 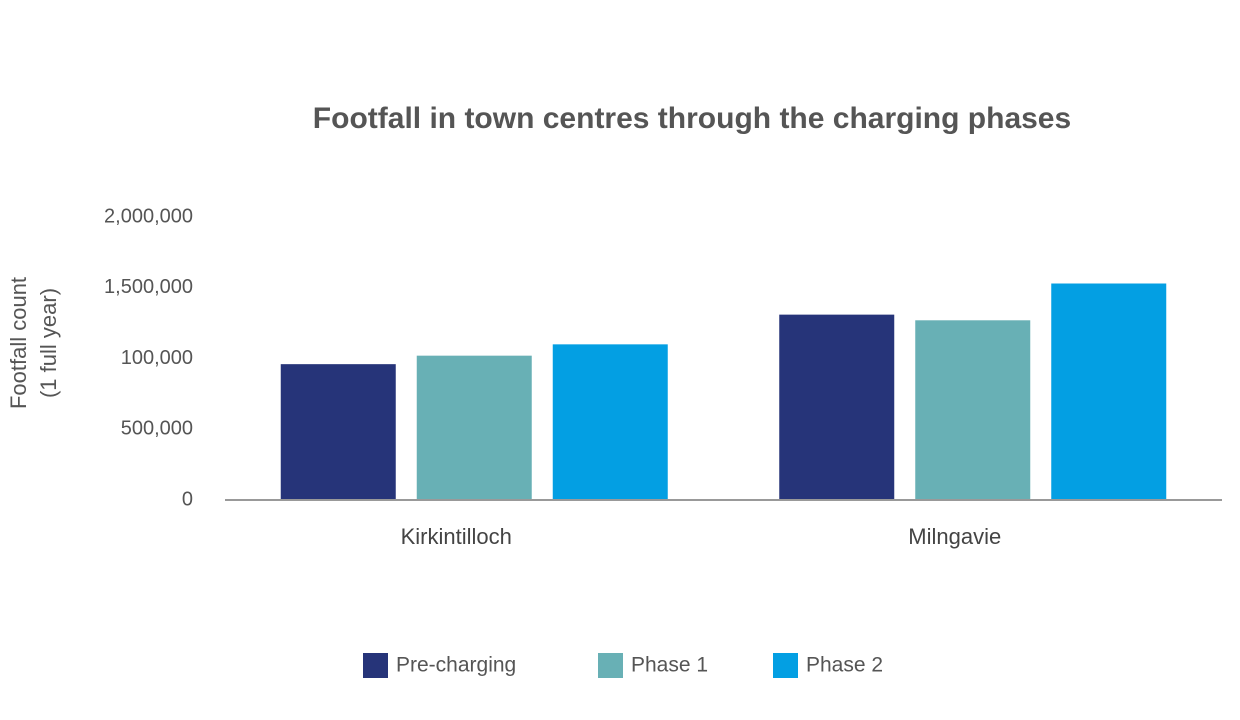 What do you see at coordinates (157, 358) in the screenshot?
I see `y-tick-label: 100,000` at bounding box center [157, 358].